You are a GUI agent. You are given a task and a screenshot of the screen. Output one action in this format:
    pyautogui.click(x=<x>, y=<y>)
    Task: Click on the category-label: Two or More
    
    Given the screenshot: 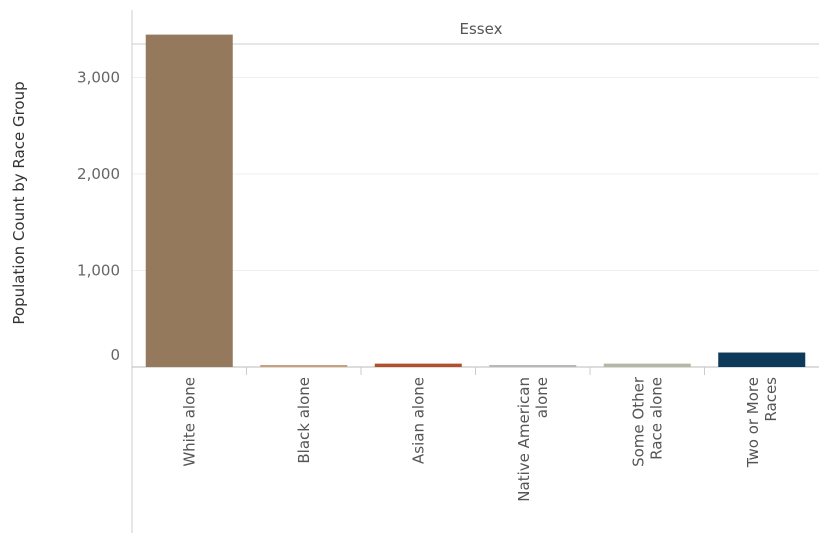 What is the action you would take?
    pyautogui.click(x=753, y=422)
    